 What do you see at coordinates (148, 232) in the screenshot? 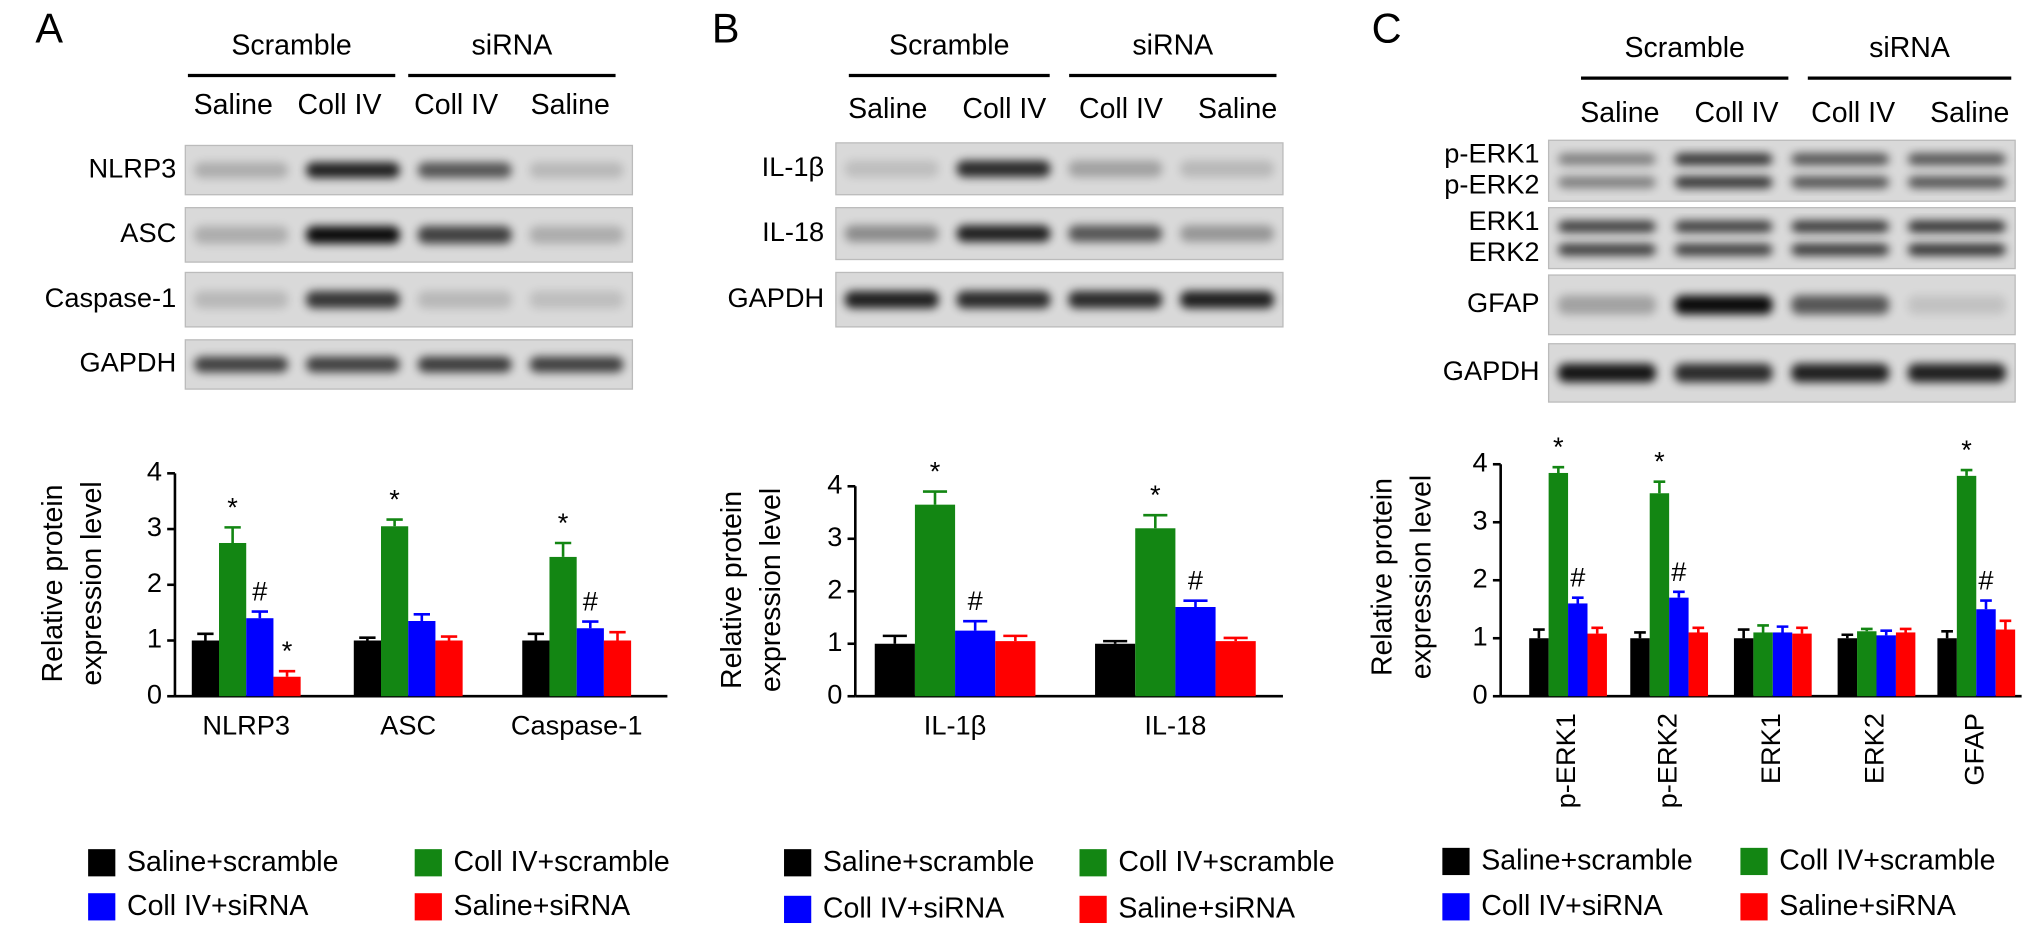
I see `blot-row-label: ASC` at bounding box center [148, 232].